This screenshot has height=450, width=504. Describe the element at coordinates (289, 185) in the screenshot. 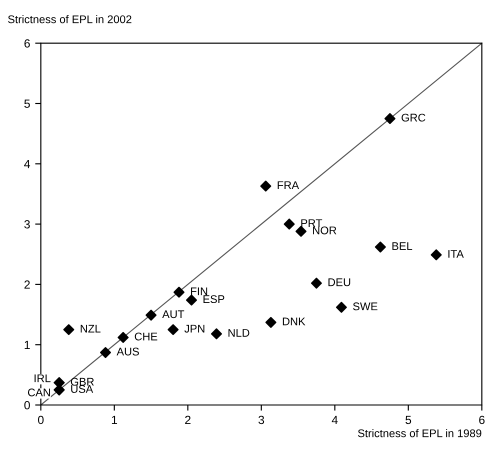

I see `annotation: FRA` at that location.